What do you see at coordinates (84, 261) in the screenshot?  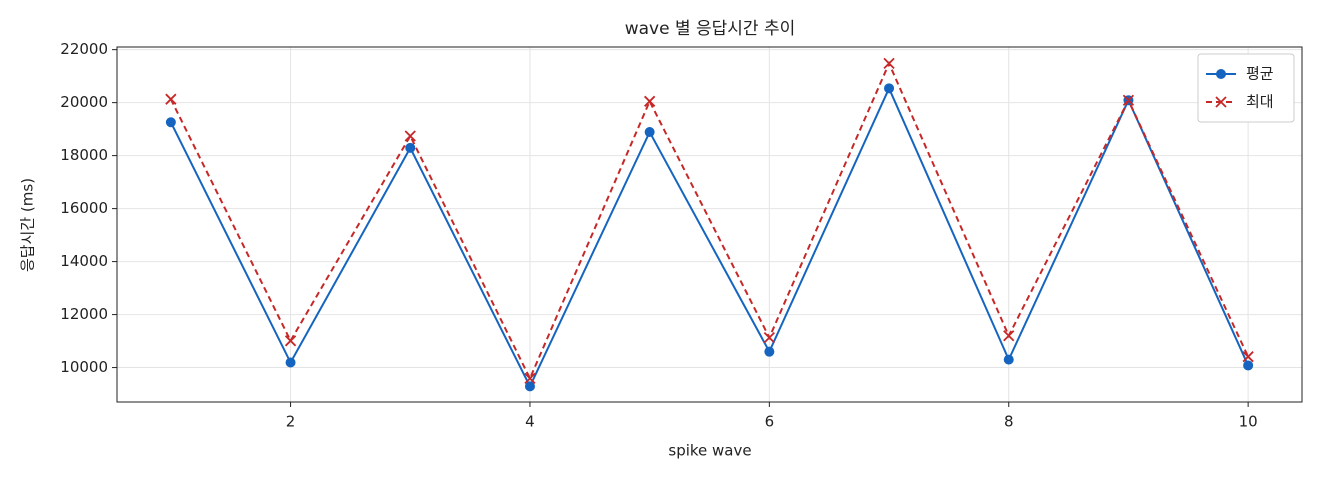 I see `y-tick-label: 14000` at bounding box center [84, 261].